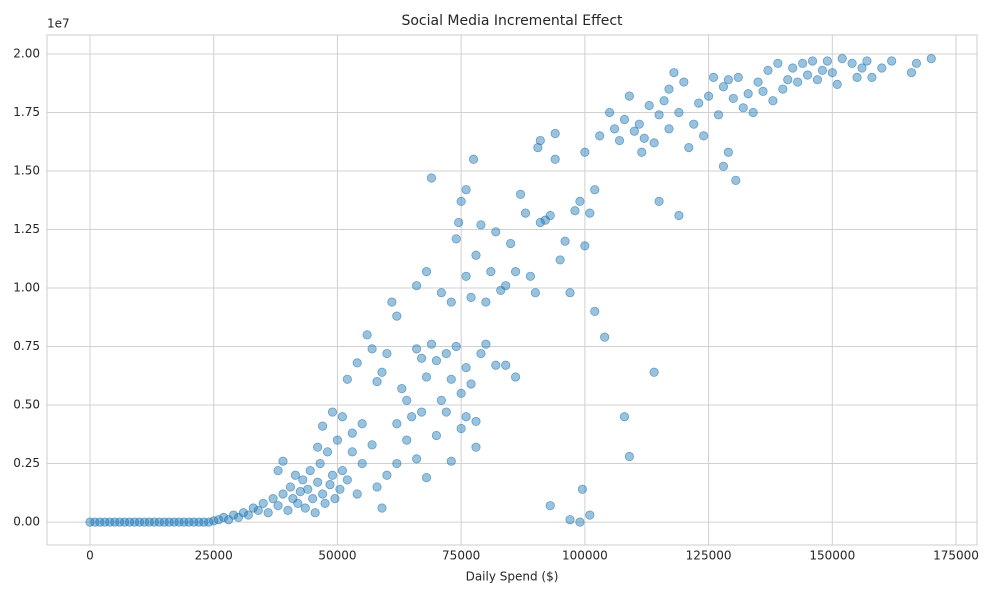 Image resolution: width=1000 pixels, height=600 pixels. What do you see at coordinates (956, 556) in the screenshot?
I see `x-tick-label: 175000` at bounding box center [956, 556].